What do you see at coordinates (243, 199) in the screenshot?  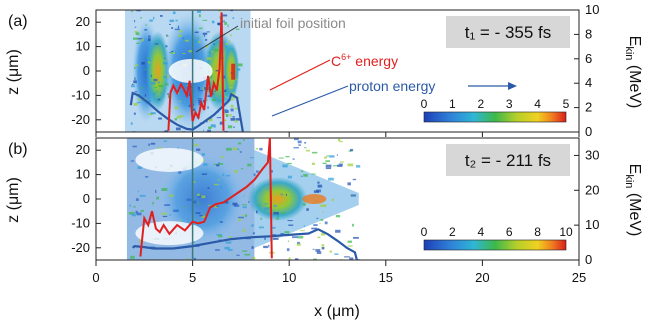 I see `panel-b-heatmap` at bounding box center [243, 199].